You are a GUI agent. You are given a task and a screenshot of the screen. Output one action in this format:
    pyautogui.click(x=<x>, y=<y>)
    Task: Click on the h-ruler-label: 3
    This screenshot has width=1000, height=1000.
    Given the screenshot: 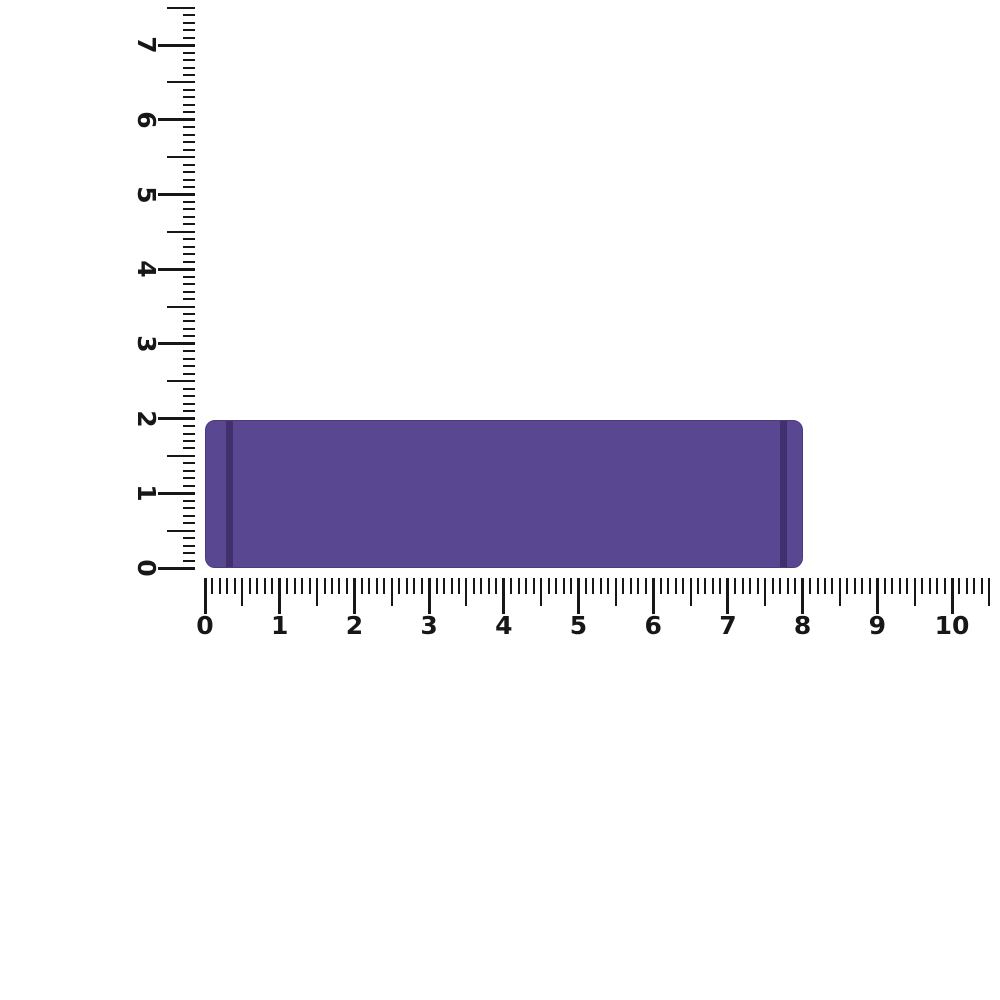 What is the action you would take?
    pyautogui.click(x=429, y=625)
    